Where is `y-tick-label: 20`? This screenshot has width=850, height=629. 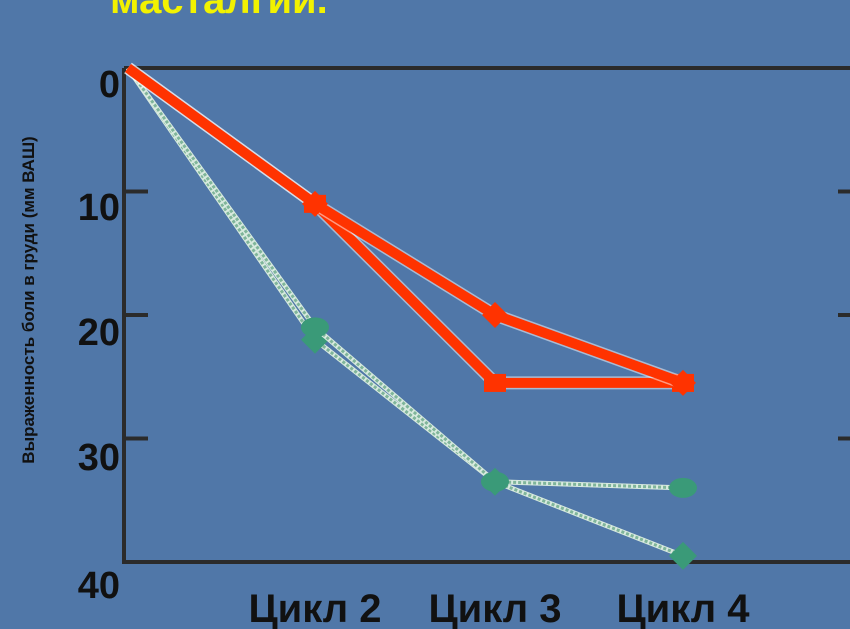 y-tick-label: 20 is located at coordinates (99, 333).